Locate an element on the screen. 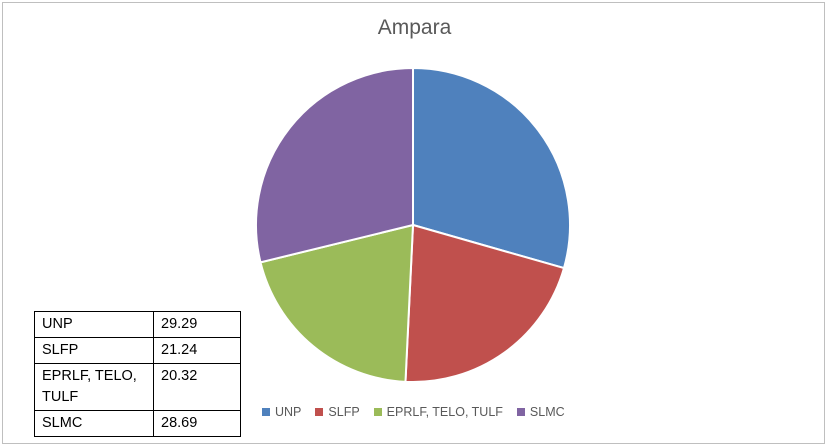 Image resolution: width=829 pixels, height=448 pixels. legend-item-slmc: SLMC is located at coordinates (540, 412).